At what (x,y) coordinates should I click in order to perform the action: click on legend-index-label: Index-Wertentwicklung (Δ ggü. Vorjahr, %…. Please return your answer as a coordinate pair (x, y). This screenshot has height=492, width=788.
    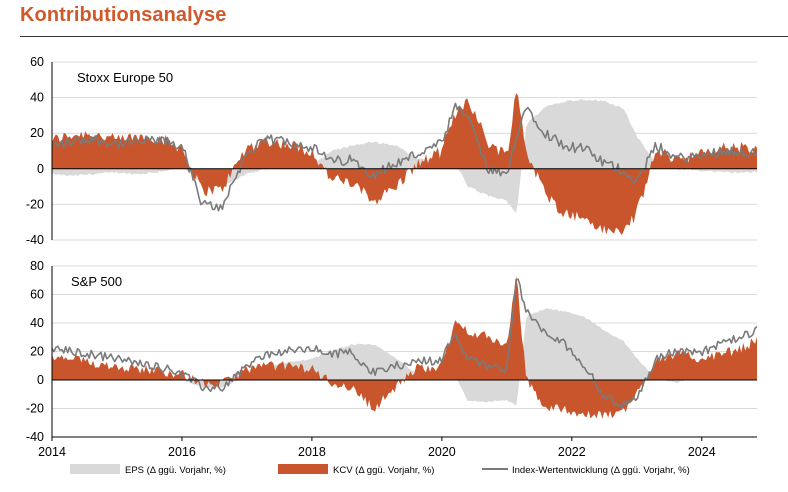
    Looking at the image, I should click on (601, 470).